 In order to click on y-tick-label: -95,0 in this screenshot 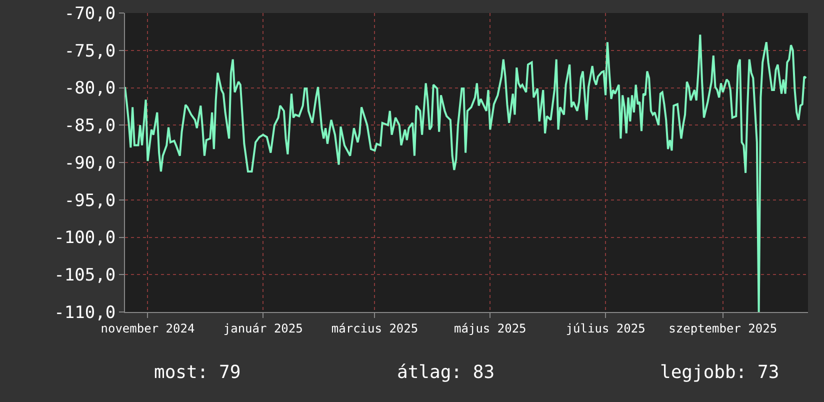, I will do `click(90, 200)`.